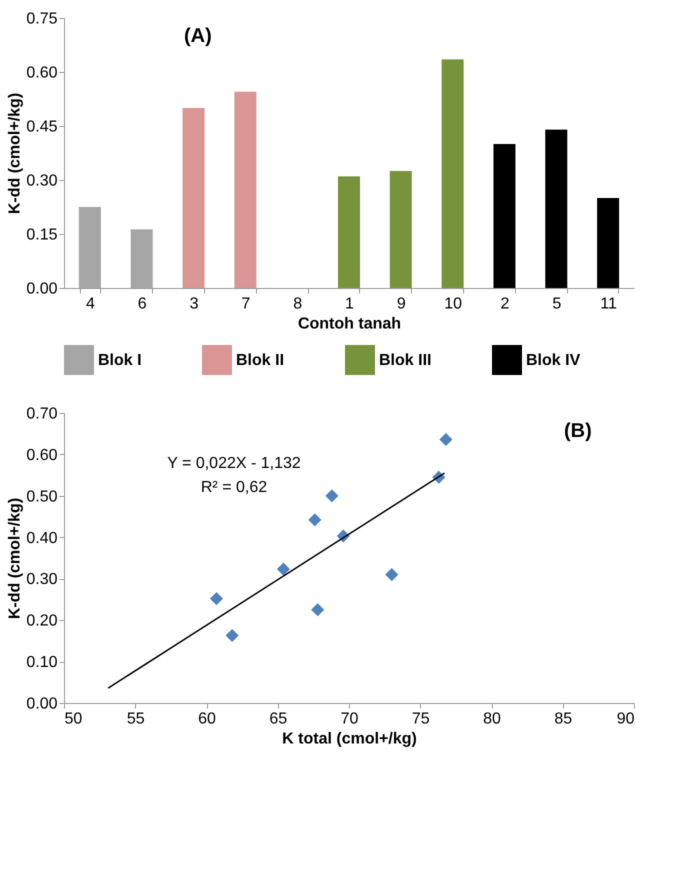 This screenshot has width=696, height=894. I want to click on x-tick-label: 50, so click(73, 719).